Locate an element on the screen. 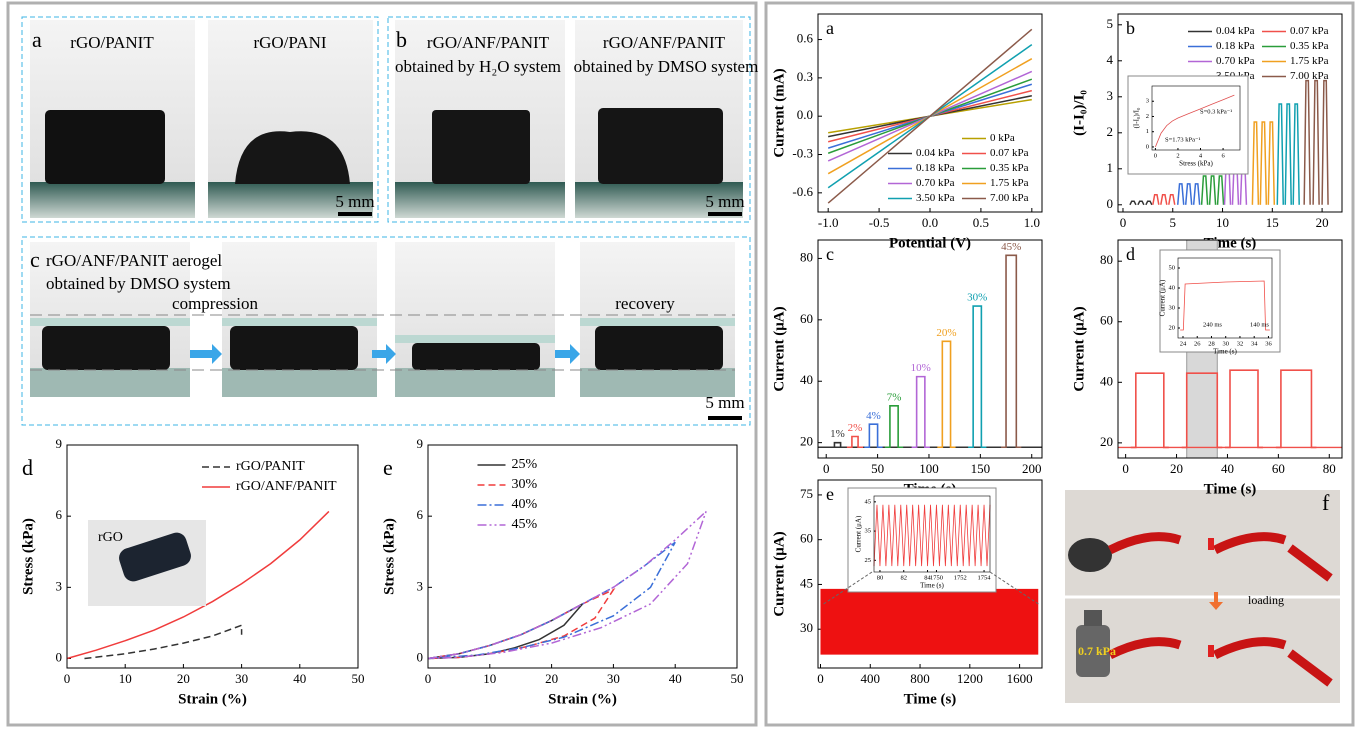 This screenshot has height=731, width=1357. legend-label: 1.75 kPa is located at coordinates (1009, 183).